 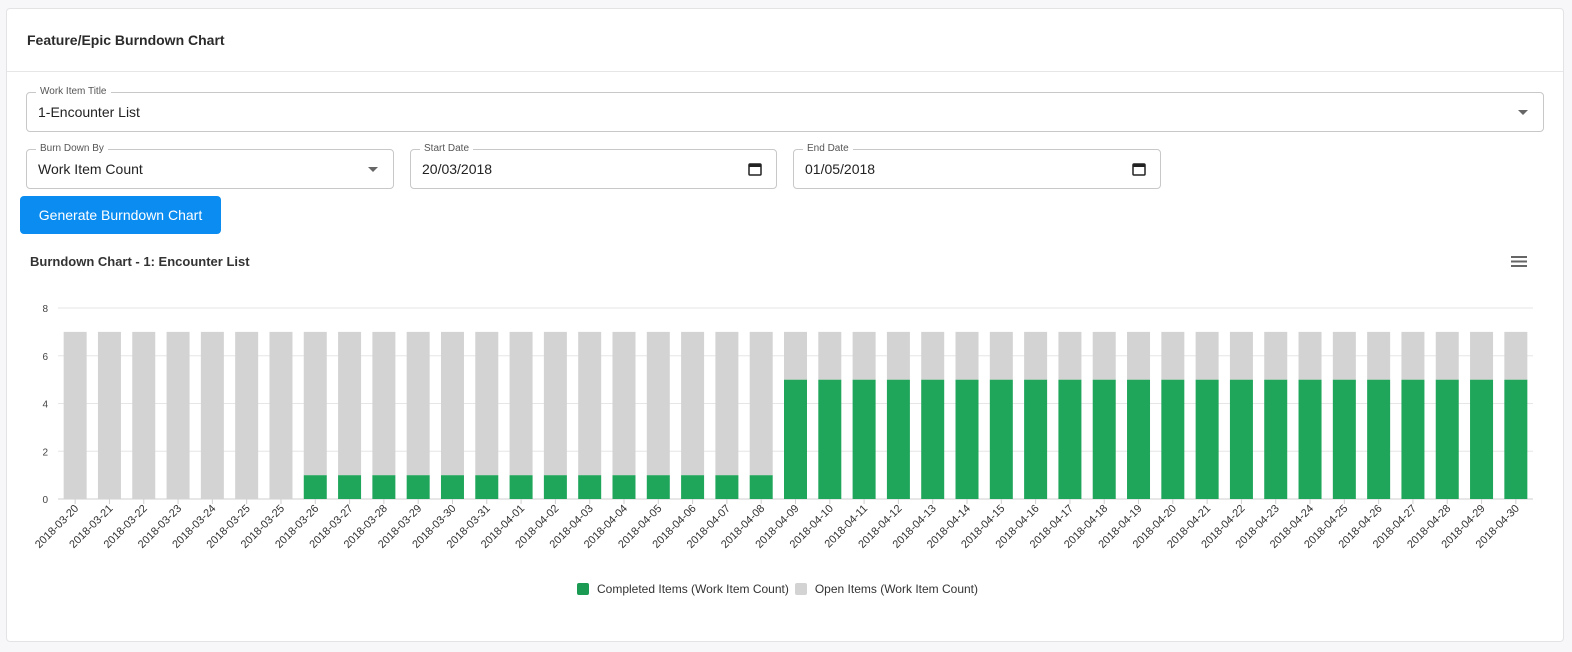 What do you see at coordinates (72, 149) in the screenshot?
I see `burn-down-by-label: Burn Down By` at bounding box center [72, 149].